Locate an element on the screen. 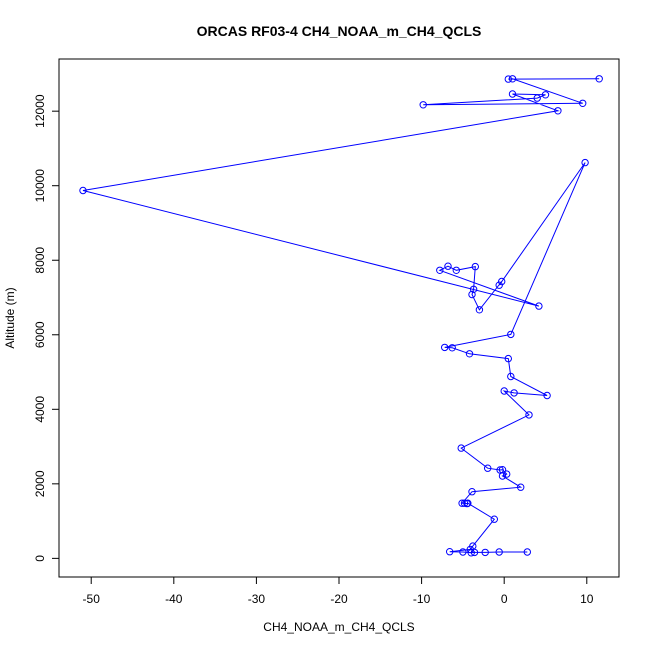 The image size is (650, 650). x-tick-label: -40 is located at coordinates (174, 599).